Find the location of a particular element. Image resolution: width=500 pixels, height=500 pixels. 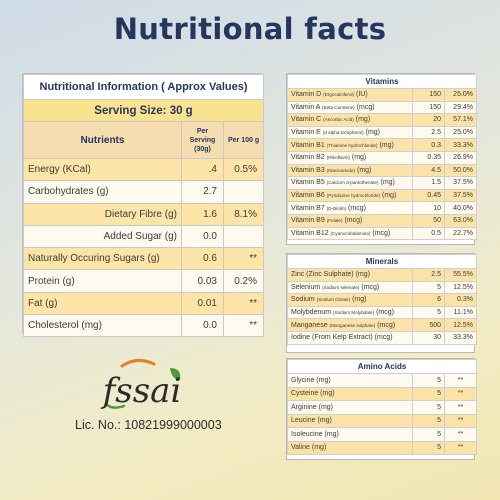

mineral-row: Sodium (Sodium Citrate) (mg) 6 0.3% is located at coordinates (382, 300).